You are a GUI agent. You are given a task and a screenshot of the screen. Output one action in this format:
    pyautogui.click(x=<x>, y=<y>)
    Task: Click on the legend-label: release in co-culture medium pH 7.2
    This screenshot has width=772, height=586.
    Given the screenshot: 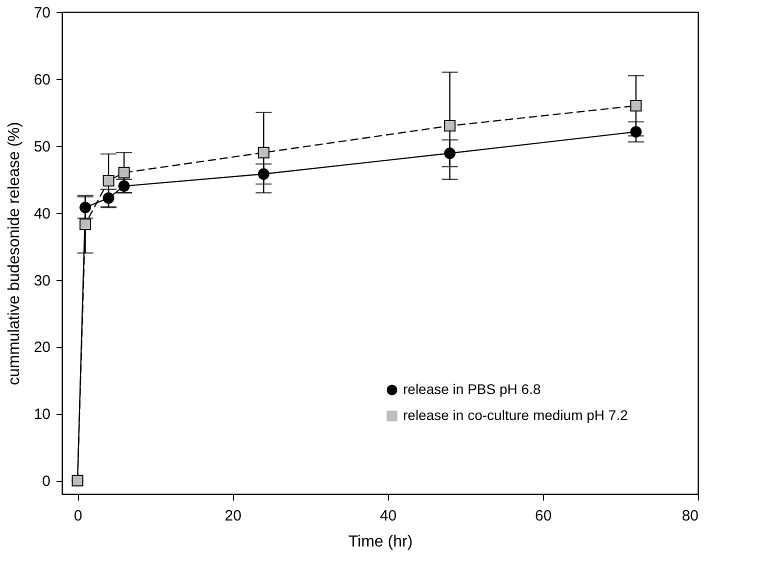 What is the action you would take?
    pyautogui.click(x=515, y=415)
    